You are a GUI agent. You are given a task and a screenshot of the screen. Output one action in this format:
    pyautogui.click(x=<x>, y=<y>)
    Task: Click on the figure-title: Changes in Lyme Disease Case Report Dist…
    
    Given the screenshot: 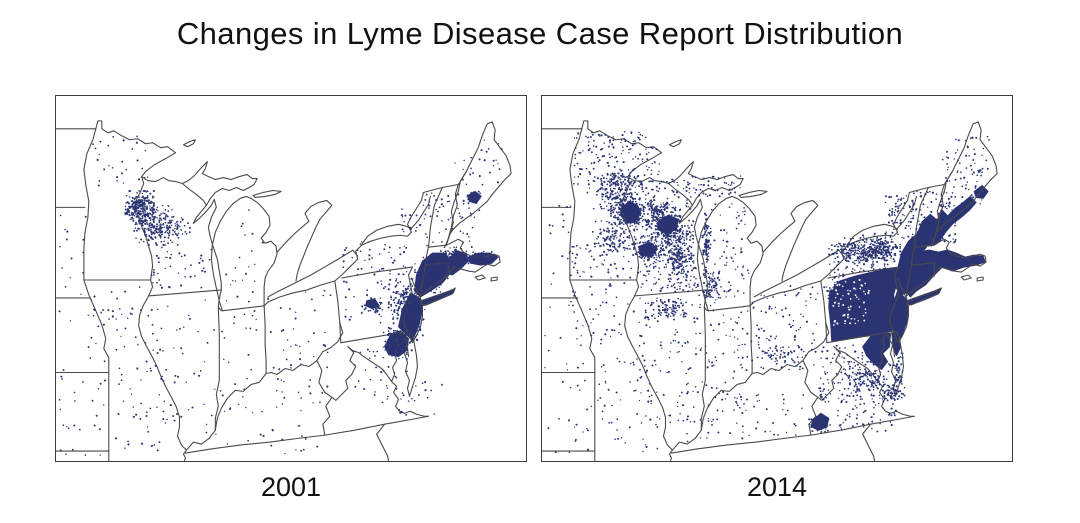 What is the action you would take?
    pyautogui.click(x=540, y=33)
    